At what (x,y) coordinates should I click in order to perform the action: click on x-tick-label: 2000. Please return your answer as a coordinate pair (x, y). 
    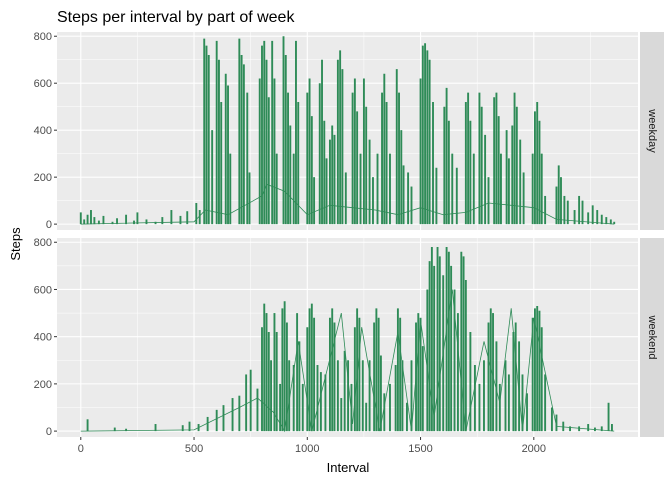
    Looking at the image, I should click on (534, 449).